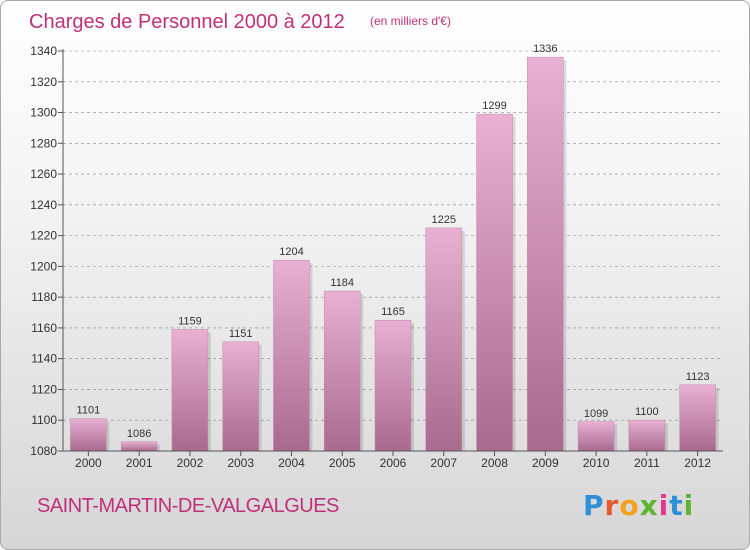 The height and width of the screenshot is (550, 750). I want to click on brand-logo: Proxiti, so click(638, 505).